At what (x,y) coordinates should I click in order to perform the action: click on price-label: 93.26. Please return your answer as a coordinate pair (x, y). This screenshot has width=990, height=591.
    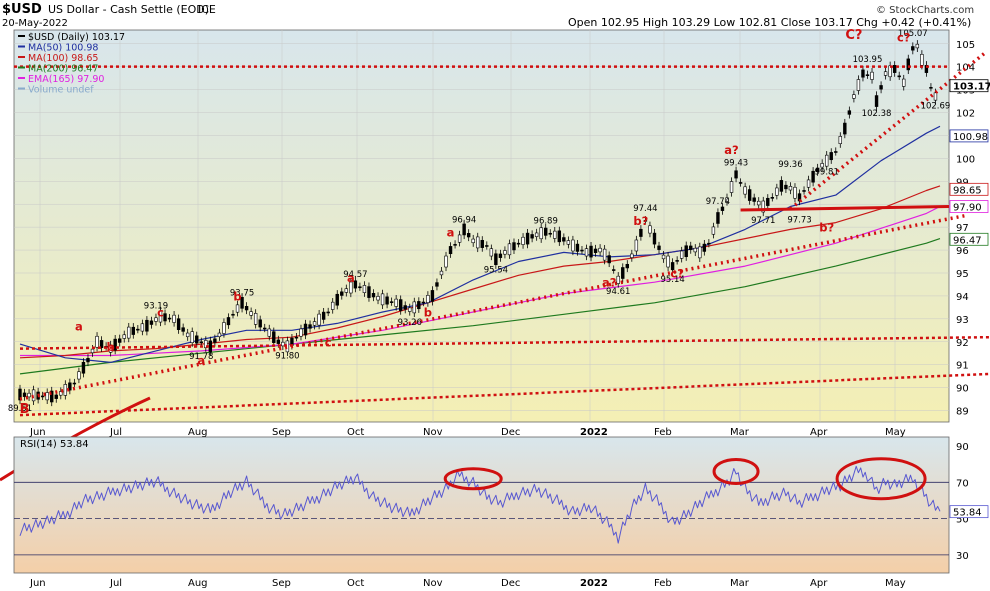
    Looking at the image, I should click on (410, 323).